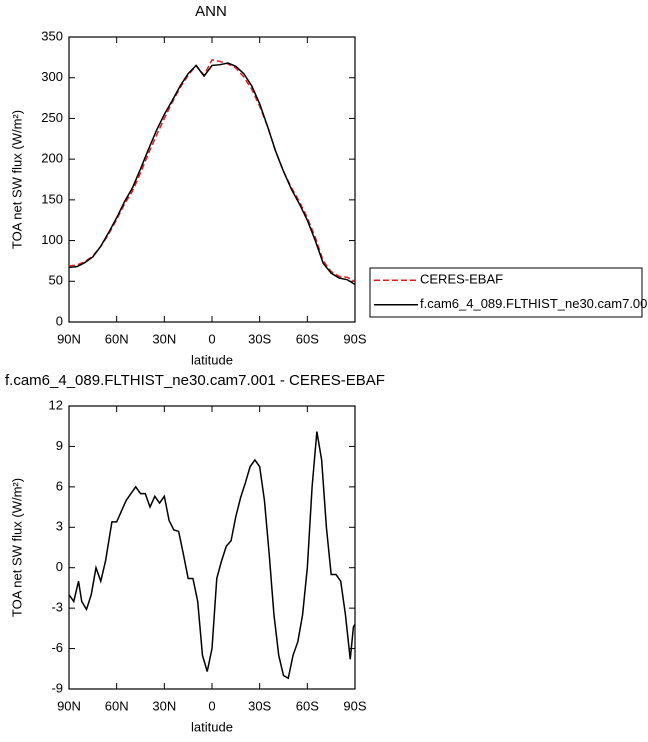 Image resolution: width=648 pixels, height=742 pixels. I want to click on y-tick-label: 350, so click(52, 35).